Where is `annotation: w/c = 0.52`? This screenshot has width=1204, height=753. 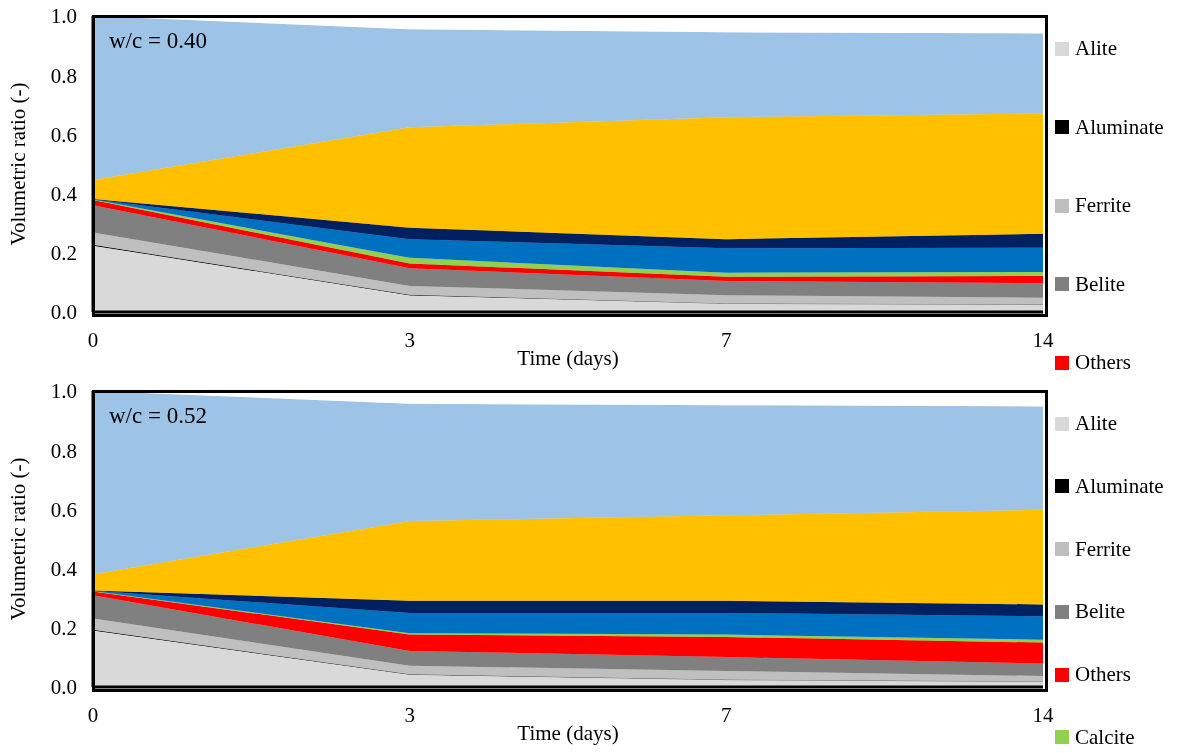
annotation: w/c = 0.52 is located at coordinates (158, 415).